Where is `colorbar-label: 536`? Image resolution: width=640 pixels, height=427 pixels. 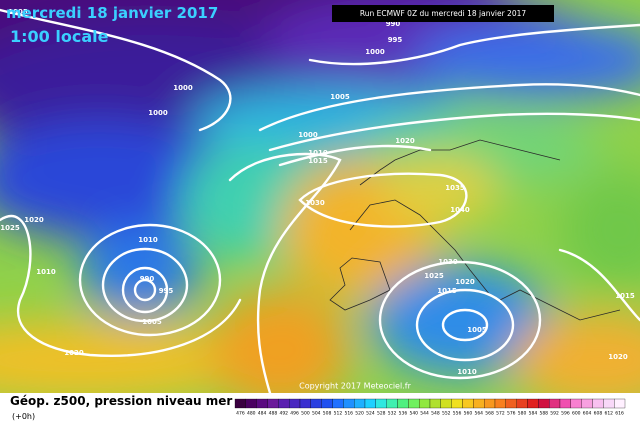 colorbar-label: 536 is located at coordinates (403, 414).